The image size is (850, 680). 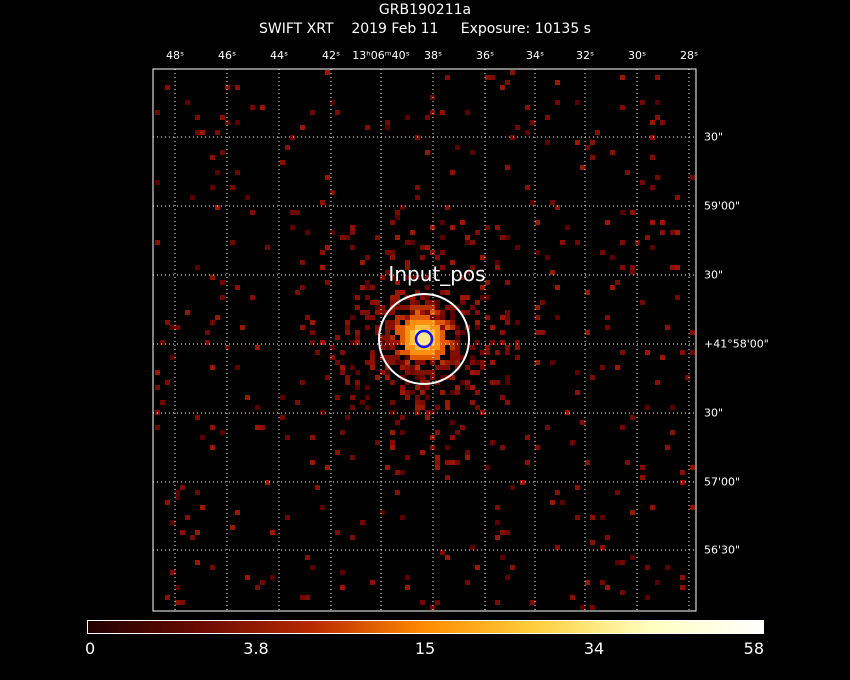 I want to click on colorbar-tick-label: 0, so click(x=90, y=648).